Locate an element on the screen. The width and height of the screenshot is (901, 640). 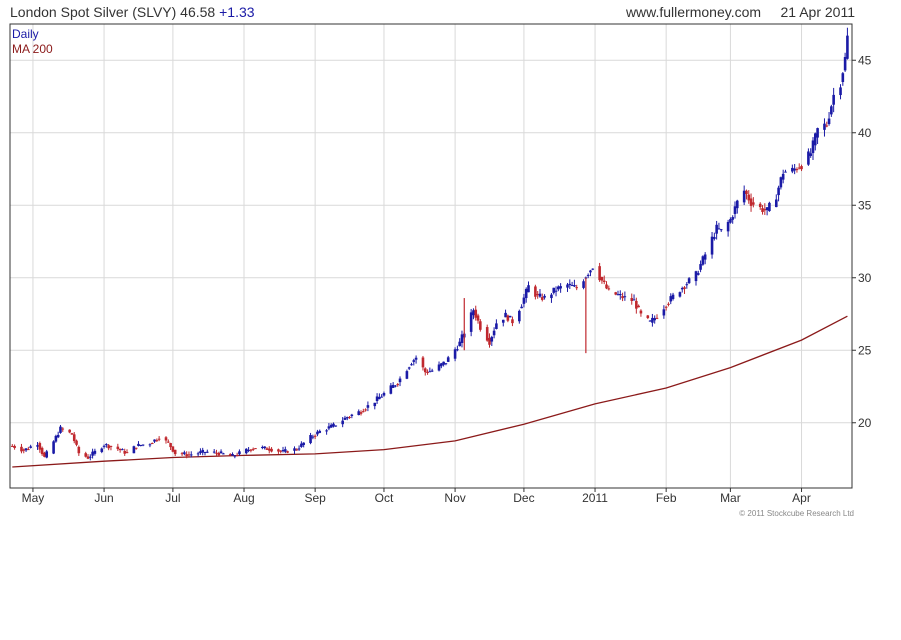
x-tick-label: Jul is located at coordinates (172, 498).